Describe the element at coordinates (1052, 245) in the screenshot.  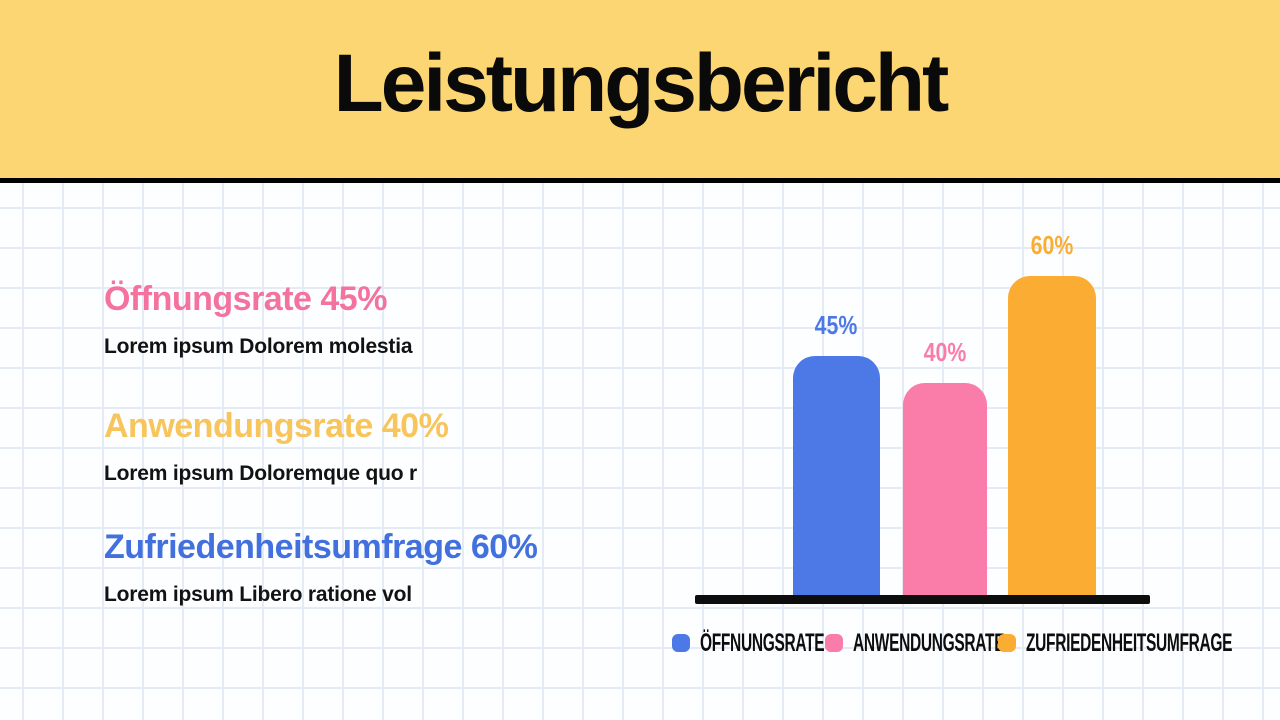
I see `bar-value-label: 60%` at that location.